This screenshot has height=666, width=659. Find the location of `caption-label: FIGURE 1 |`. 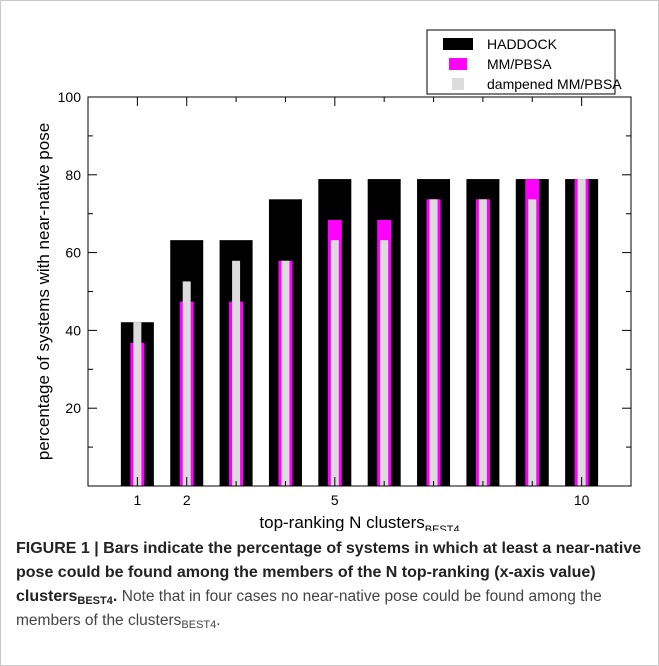

caption-label: FIGURE 1 | is located at coordinates (60, 548).